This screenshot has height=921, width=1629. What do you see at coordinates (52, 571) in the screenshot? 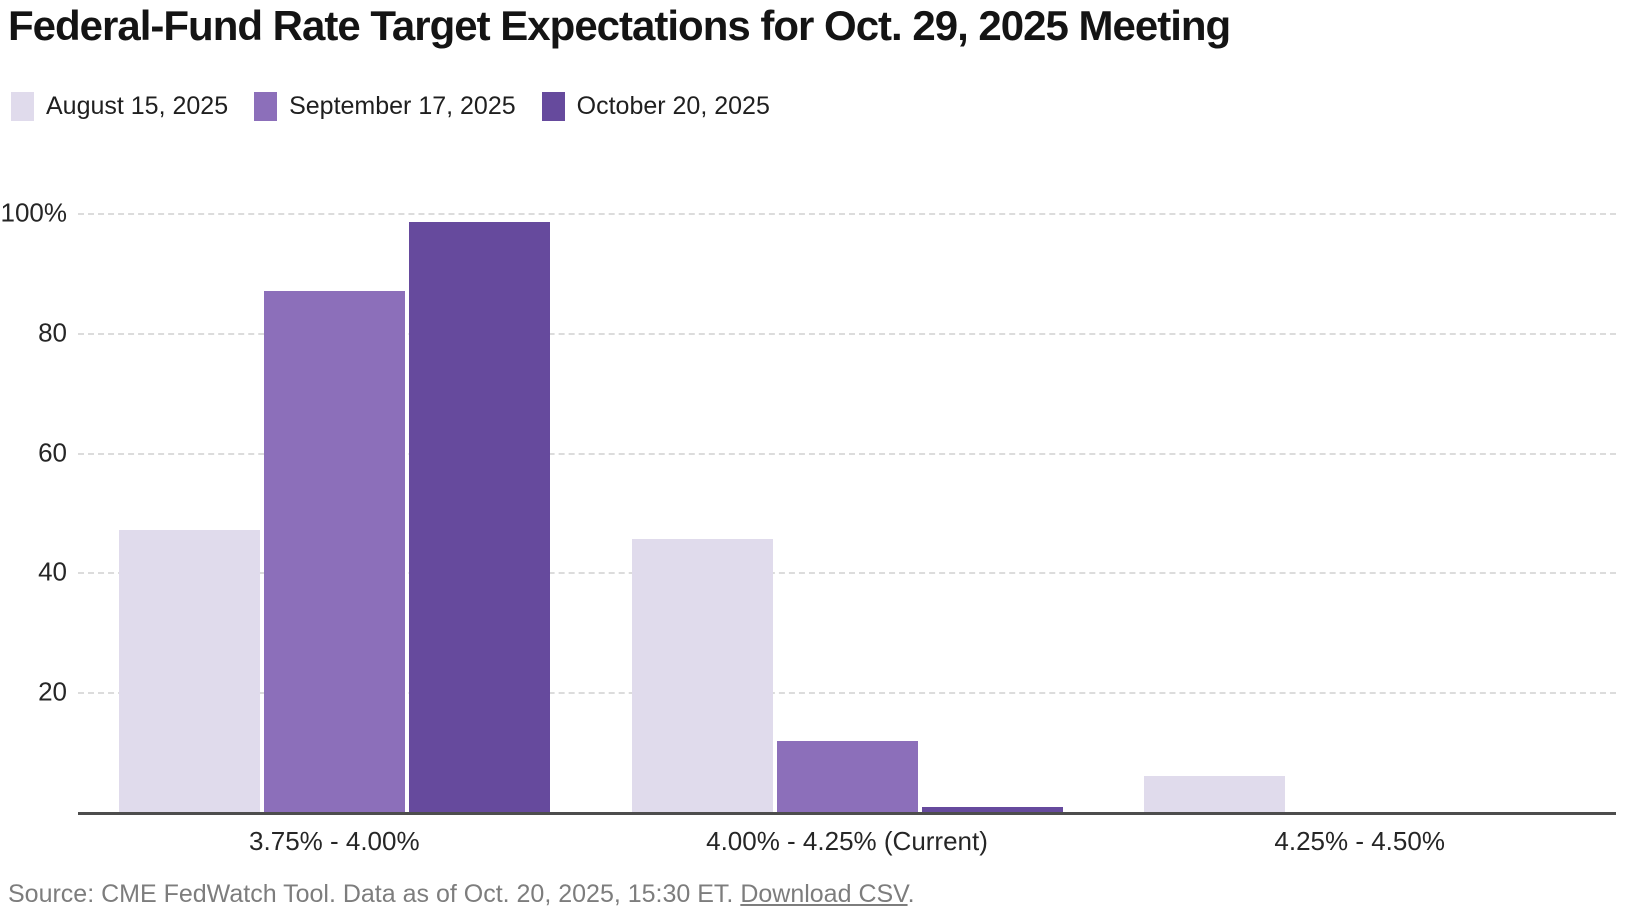
I see `y-axis-tick-label: 40` at bounding box center [52, 571].